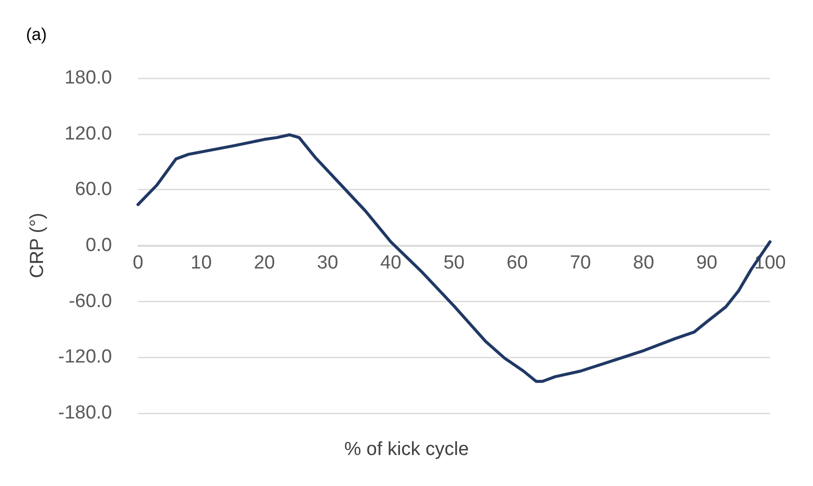 The image size is (813, 486). Describe the element at coordinates (37, 245) in the screenshot. I see `y-axis-title: CRP (°)` at that location.